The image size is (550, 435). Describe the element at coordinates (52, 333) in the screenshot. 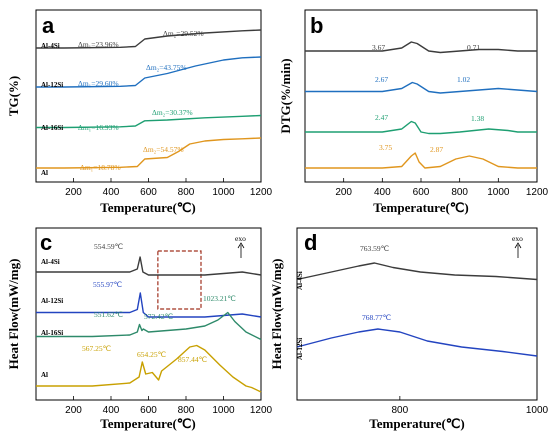

I see `panel-c-sample-al16si: Al-16Si` at that location.